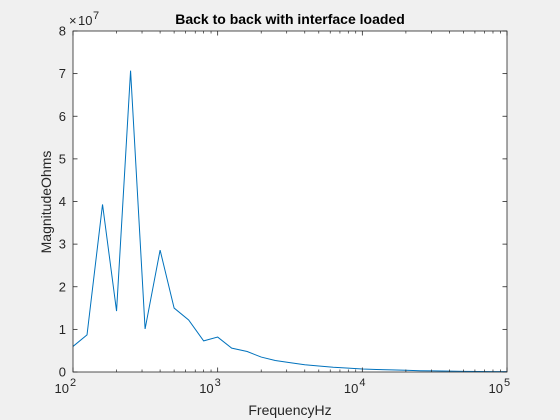 This screenshot has width=560, height=420. Describe the element at coordinates (96, 16) in the screenshot. I see `y-multiplier-exponent: 7` at that location.